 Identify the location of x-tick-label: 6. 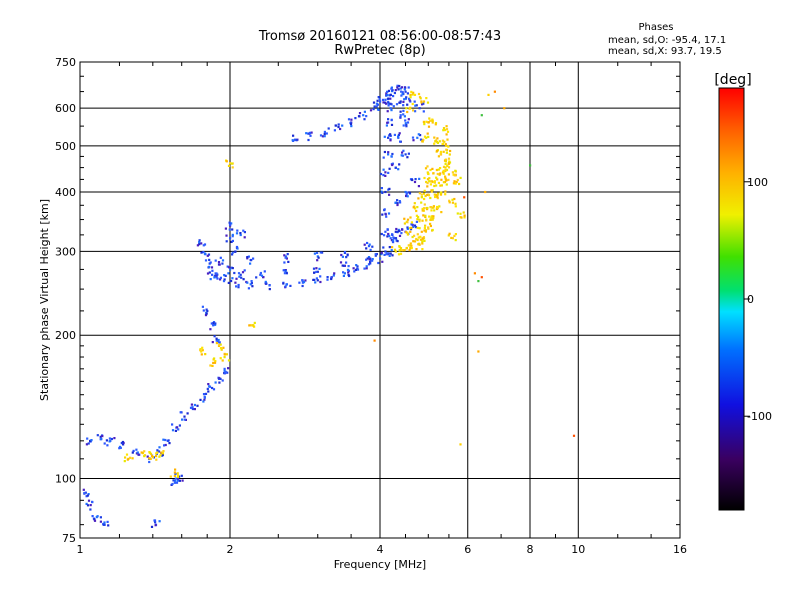
(467, 549).